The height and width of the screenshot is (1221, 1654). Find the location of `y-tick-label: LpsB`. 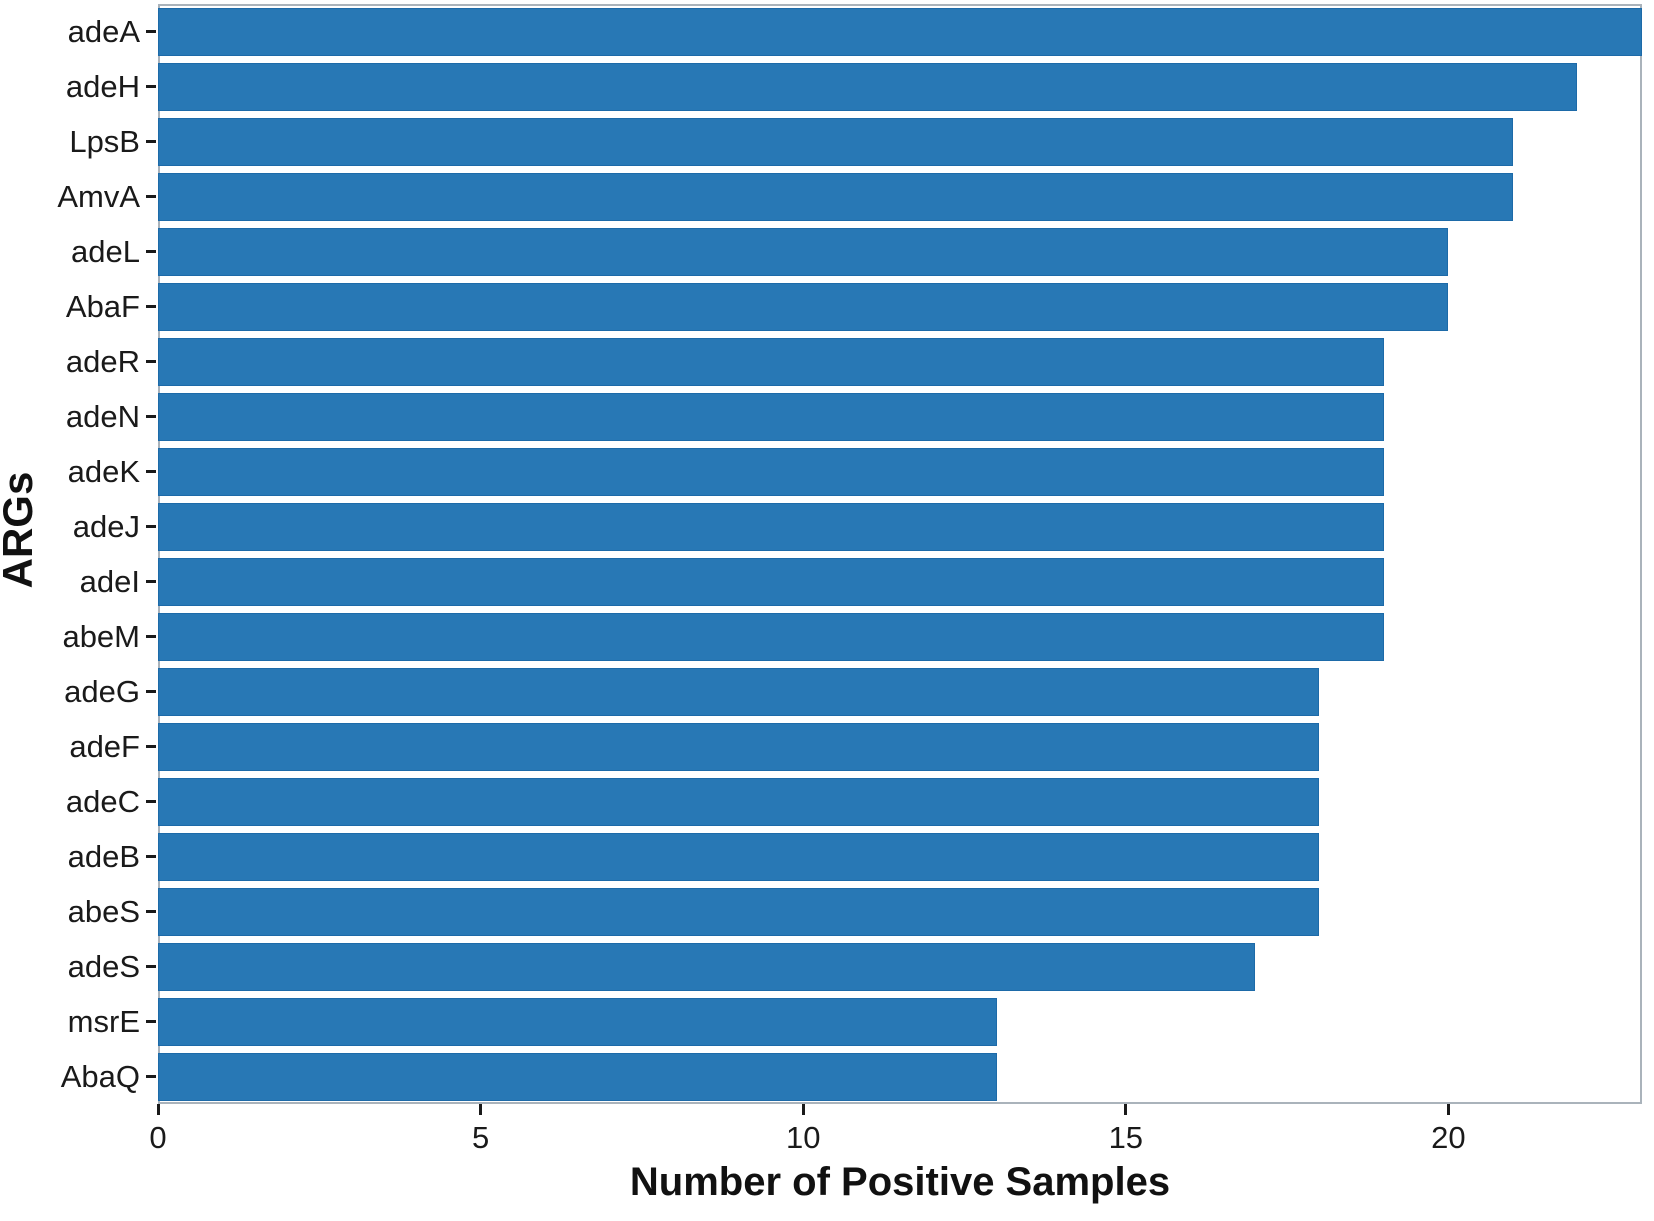

y-tick-label: LpsB is located at coordinates (104, 141).